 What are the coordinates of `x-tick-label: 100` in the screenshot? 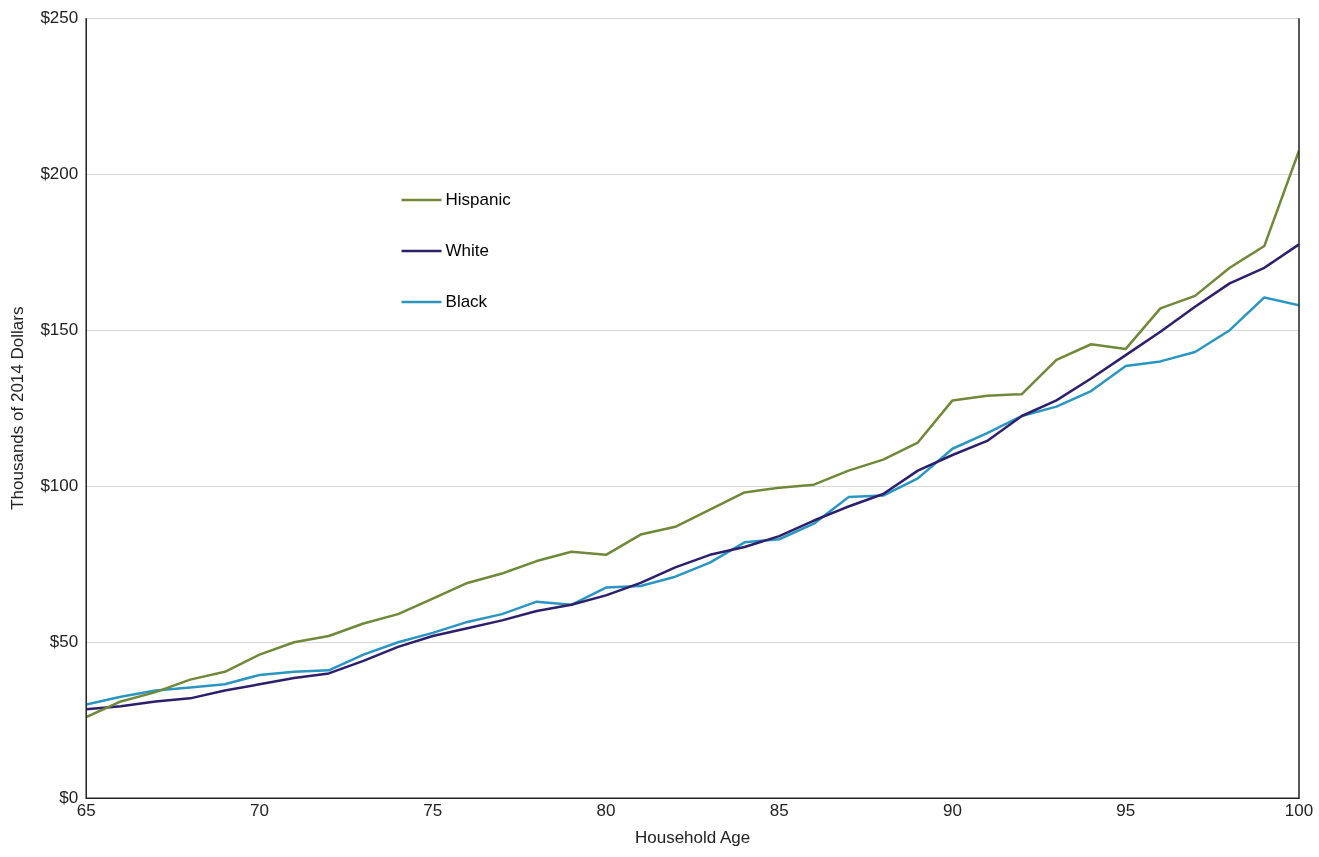 It's located at (1299, 811).